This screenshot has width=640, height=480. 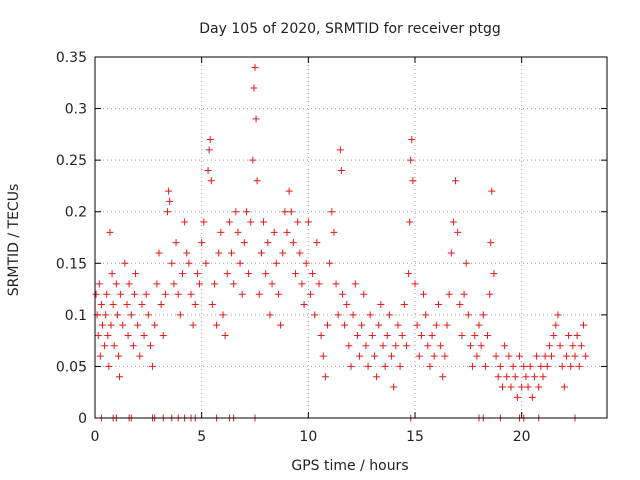 I want to click on x-axis-label: GPS time / hours, so click(x=349, y=466).